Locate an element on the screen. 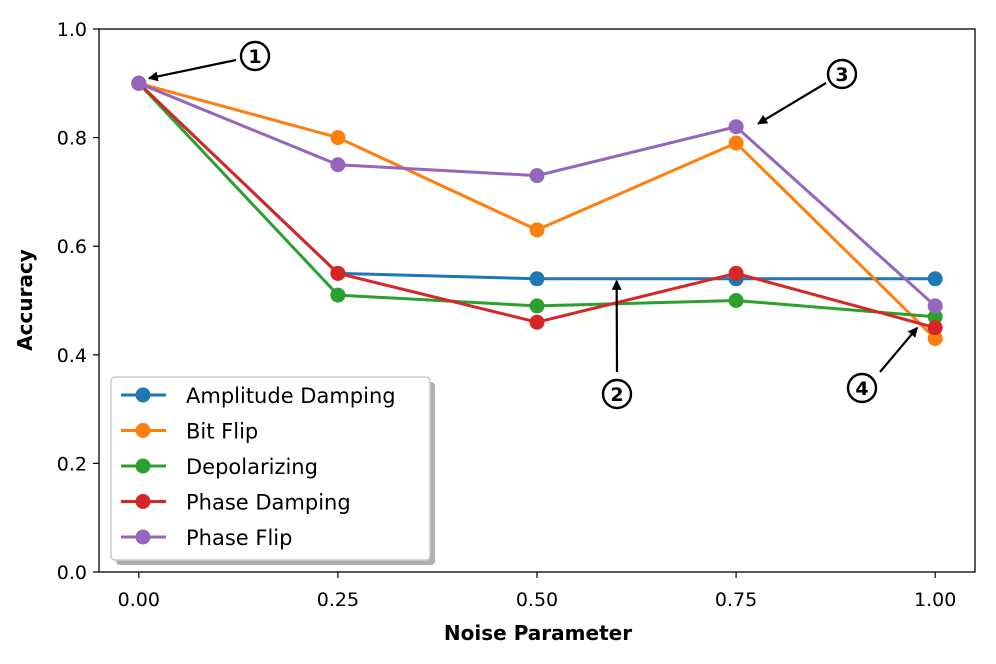 This screenshot has height=664, width=996. legend-box is located at coordinates (270, 468).